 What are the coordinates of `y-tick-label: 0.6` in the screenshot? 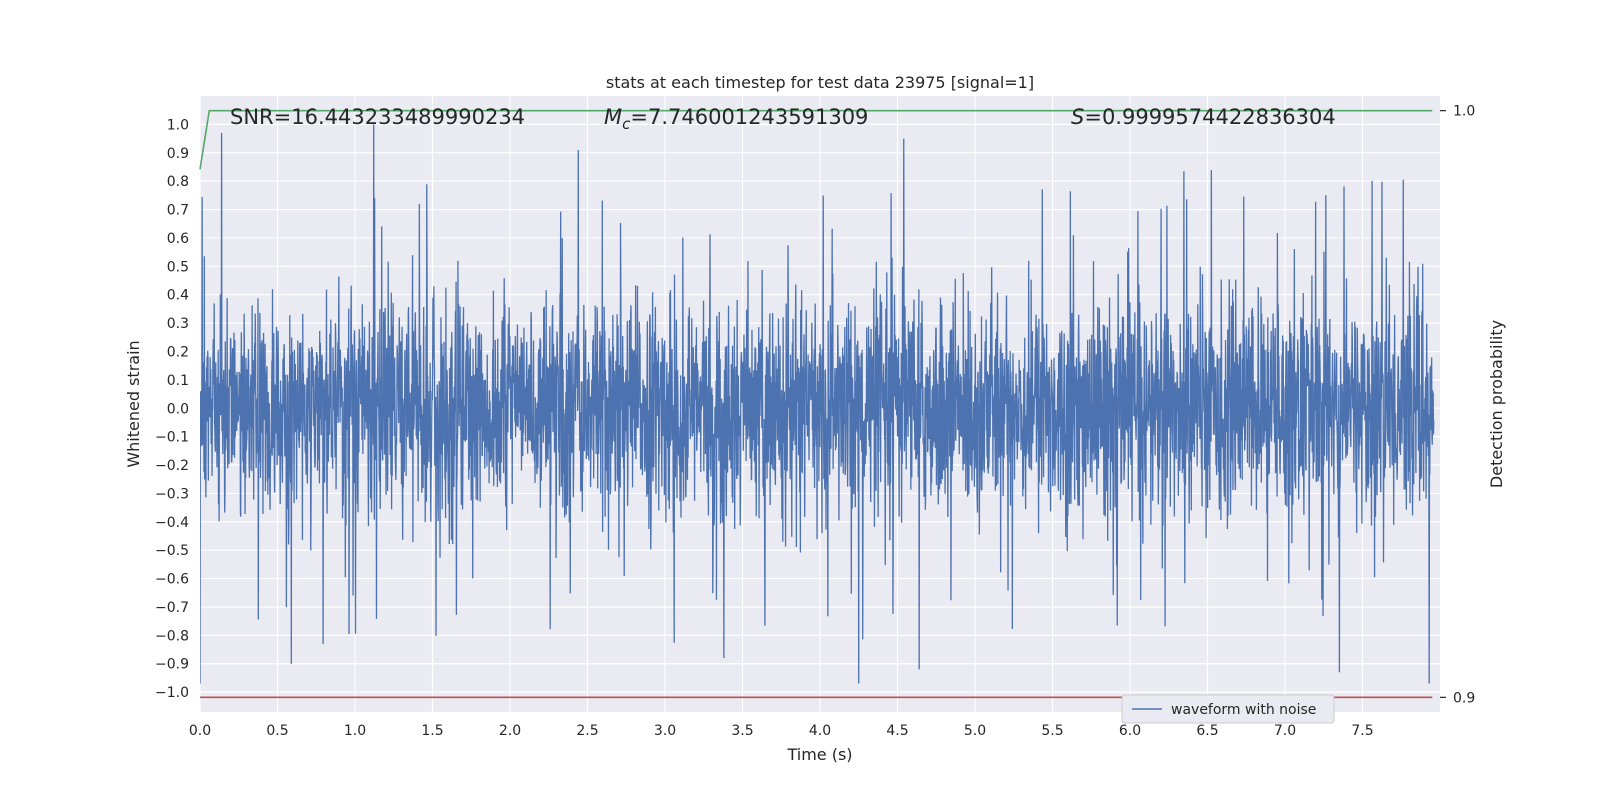 It's located at (178, 239).